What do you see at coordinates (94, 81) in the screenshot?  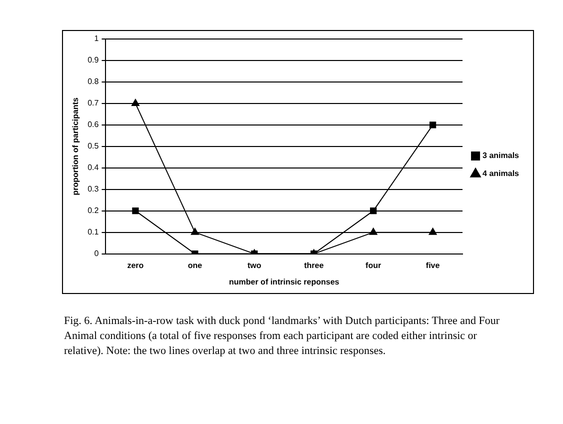 I see `y-tick-label: 0.8` at bounding box center [94, 81].